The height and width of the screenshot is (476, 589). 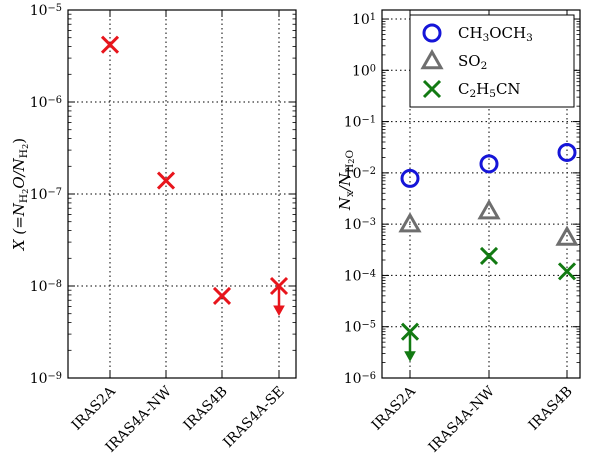 I want to click on ytick-label-p2-6: 10⁻¹, so click(x=360, y=122).